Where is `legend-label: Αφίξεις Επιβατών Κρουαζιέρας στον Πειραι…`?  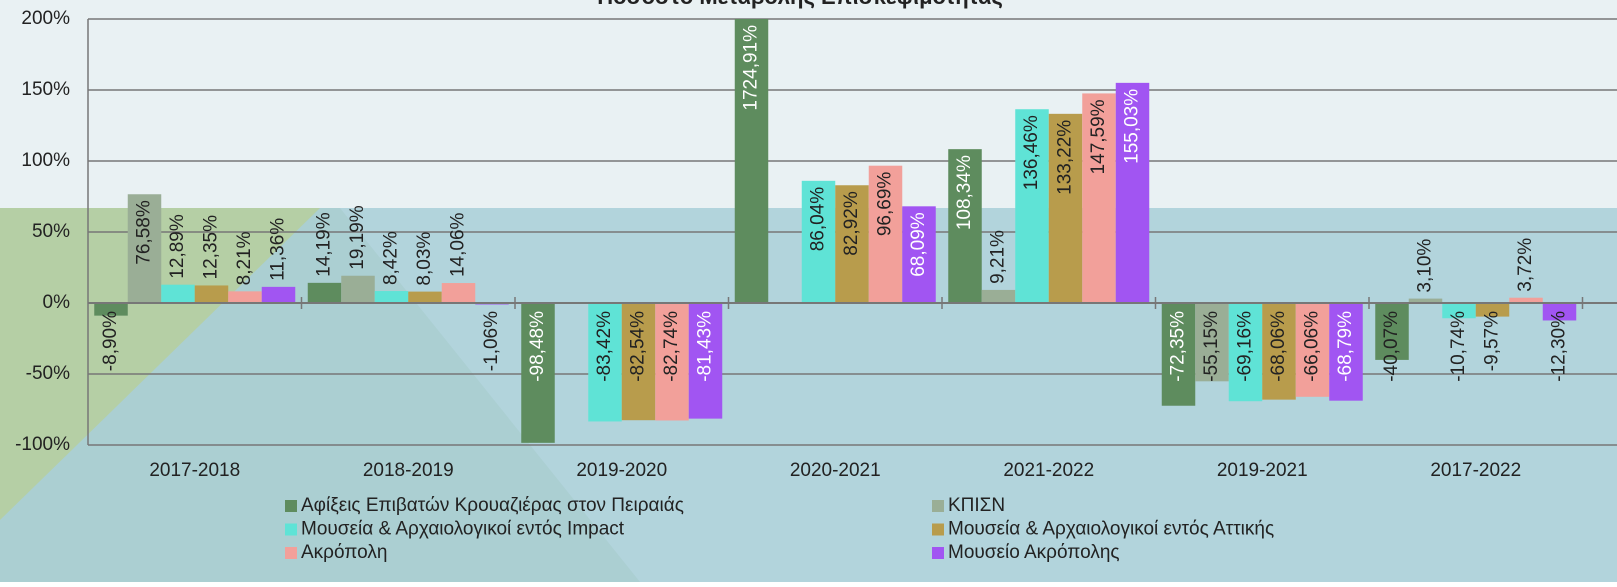
legend-label: Αφίξεις Επιβατών Κρουαζιέρας στον Πειραι… is located at coordinates (492, 505).